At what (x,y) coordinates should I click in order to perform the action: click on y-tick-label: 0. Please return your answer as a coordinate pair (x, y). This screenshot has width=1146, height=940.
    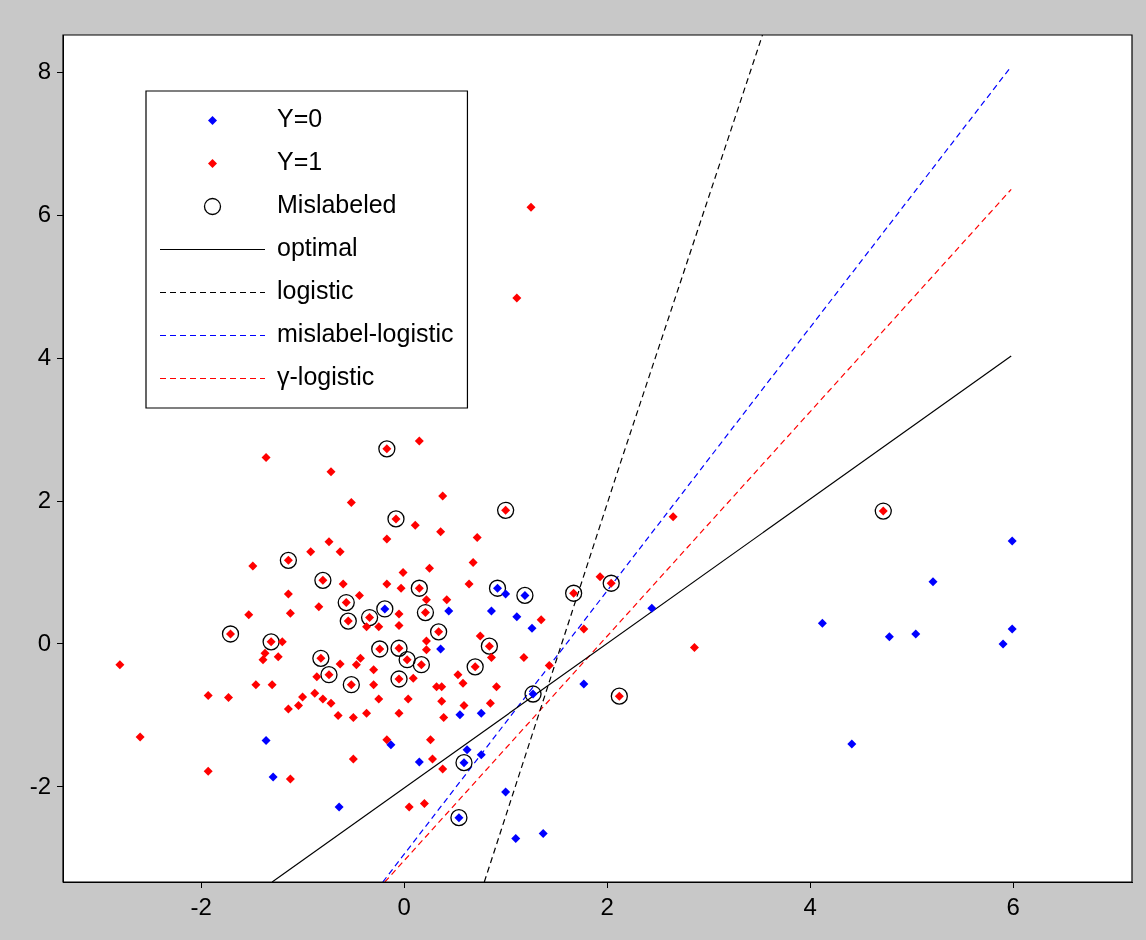
    Looking at the image, I should click on (44, 642).